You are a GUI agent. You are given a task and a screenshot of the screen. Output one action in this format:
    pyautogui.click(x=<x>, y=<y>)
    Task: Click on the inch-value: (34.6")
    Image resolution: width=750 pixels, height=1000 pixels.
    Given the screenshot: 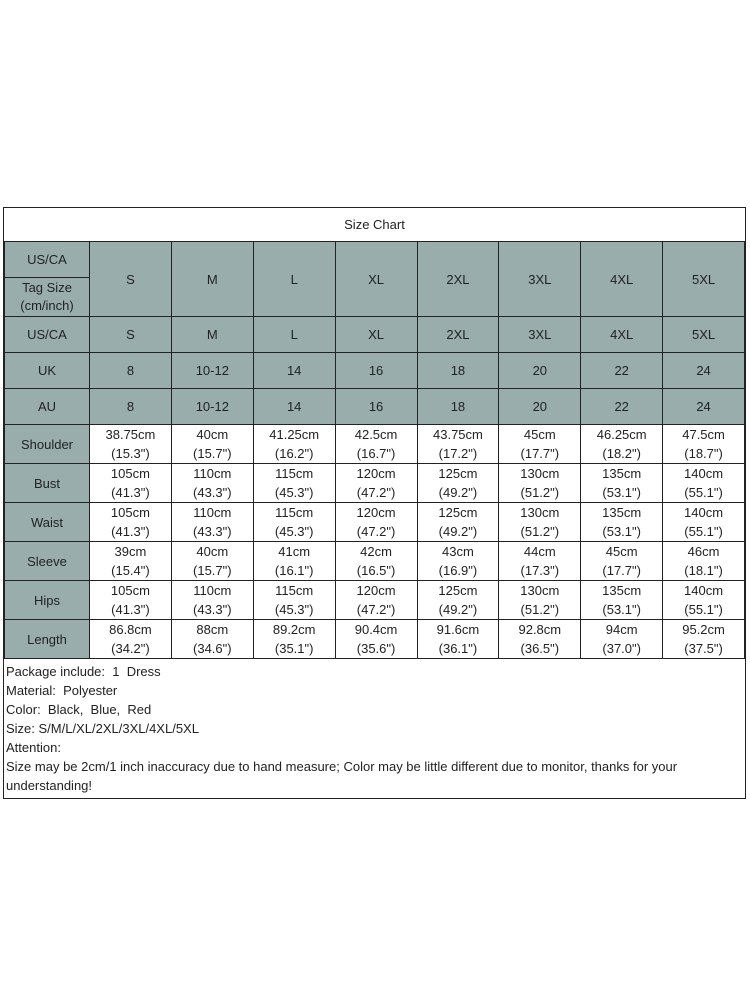 What is the action you would take?
    pyautogui.click(x=212, y=648)
    